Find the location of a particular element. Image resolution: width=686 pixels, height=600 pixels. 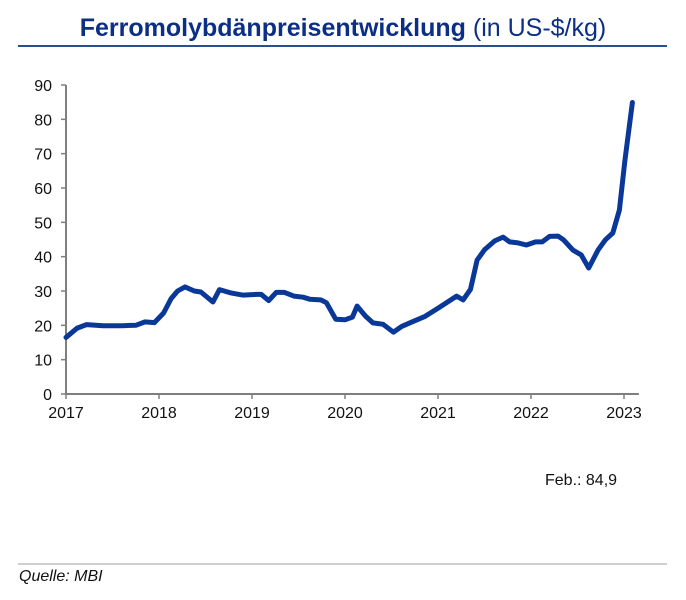

y-tick-label: 40 is located at coordinates (43, 258).